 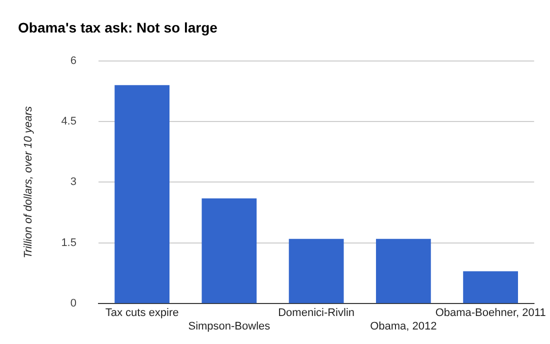 What do you see at coordinates (142, 313) in the screenshot?
I see `x-tick-label: Tax cuts expire` at bounding box center [142, 313].